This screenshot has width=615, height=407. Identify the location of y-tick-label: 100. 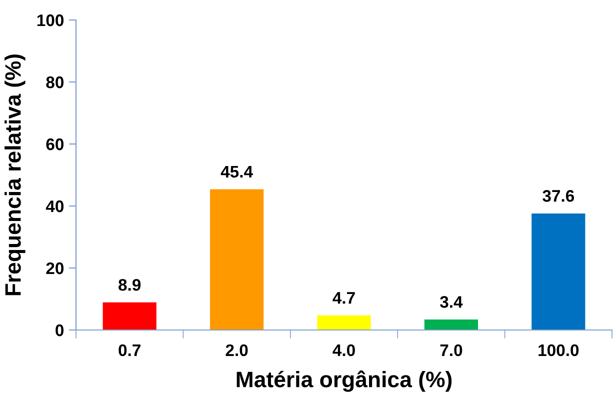
(50, 20).